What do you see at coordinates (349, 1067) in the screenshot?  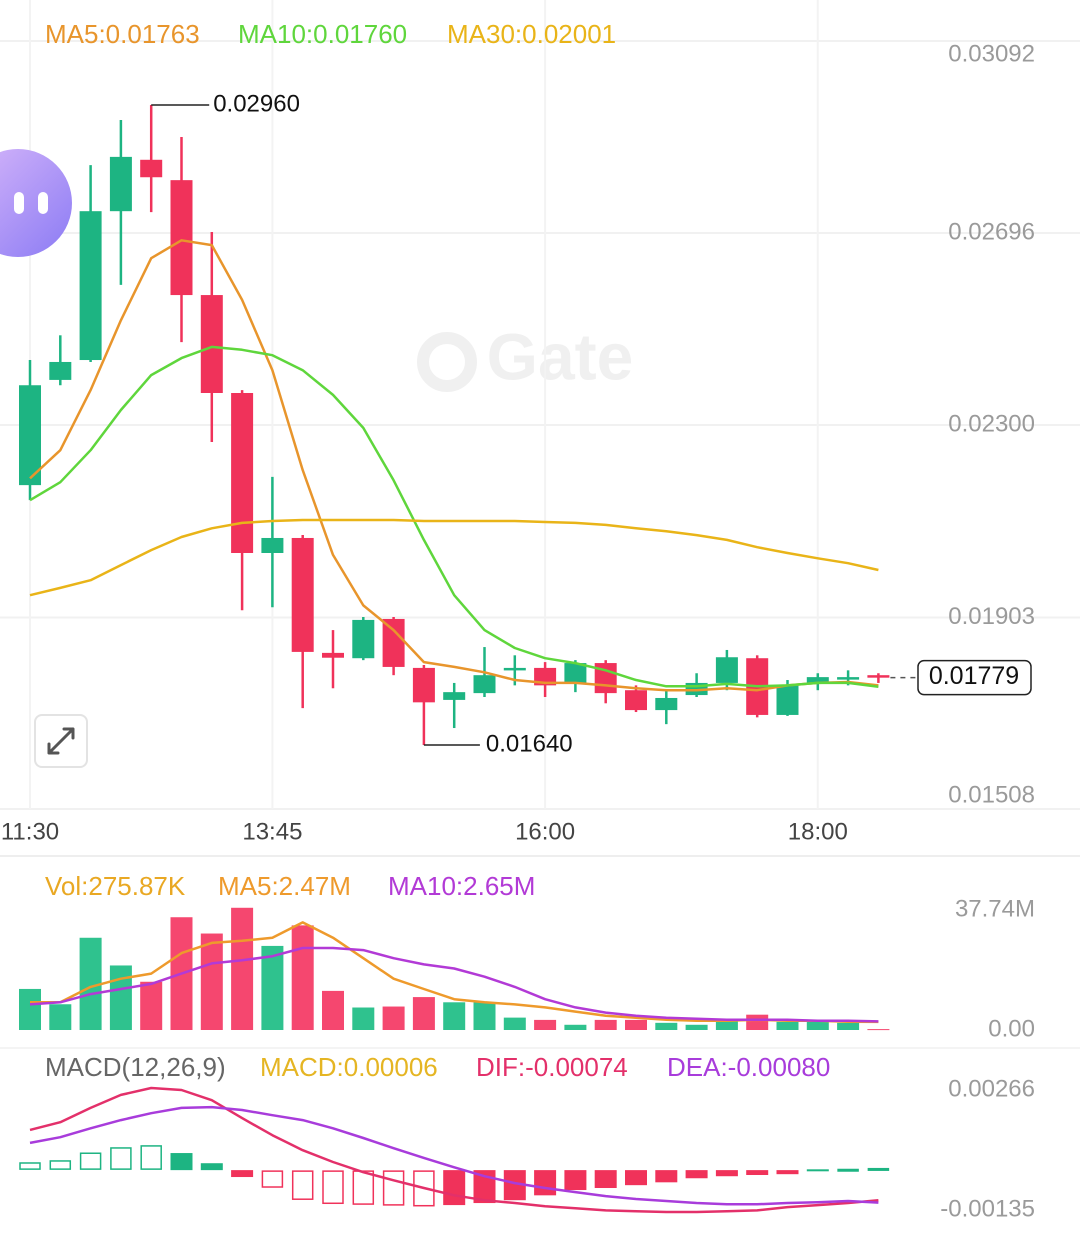 I see `legend-entry: MACD:0.00006` at bounding box center [349, 1067].